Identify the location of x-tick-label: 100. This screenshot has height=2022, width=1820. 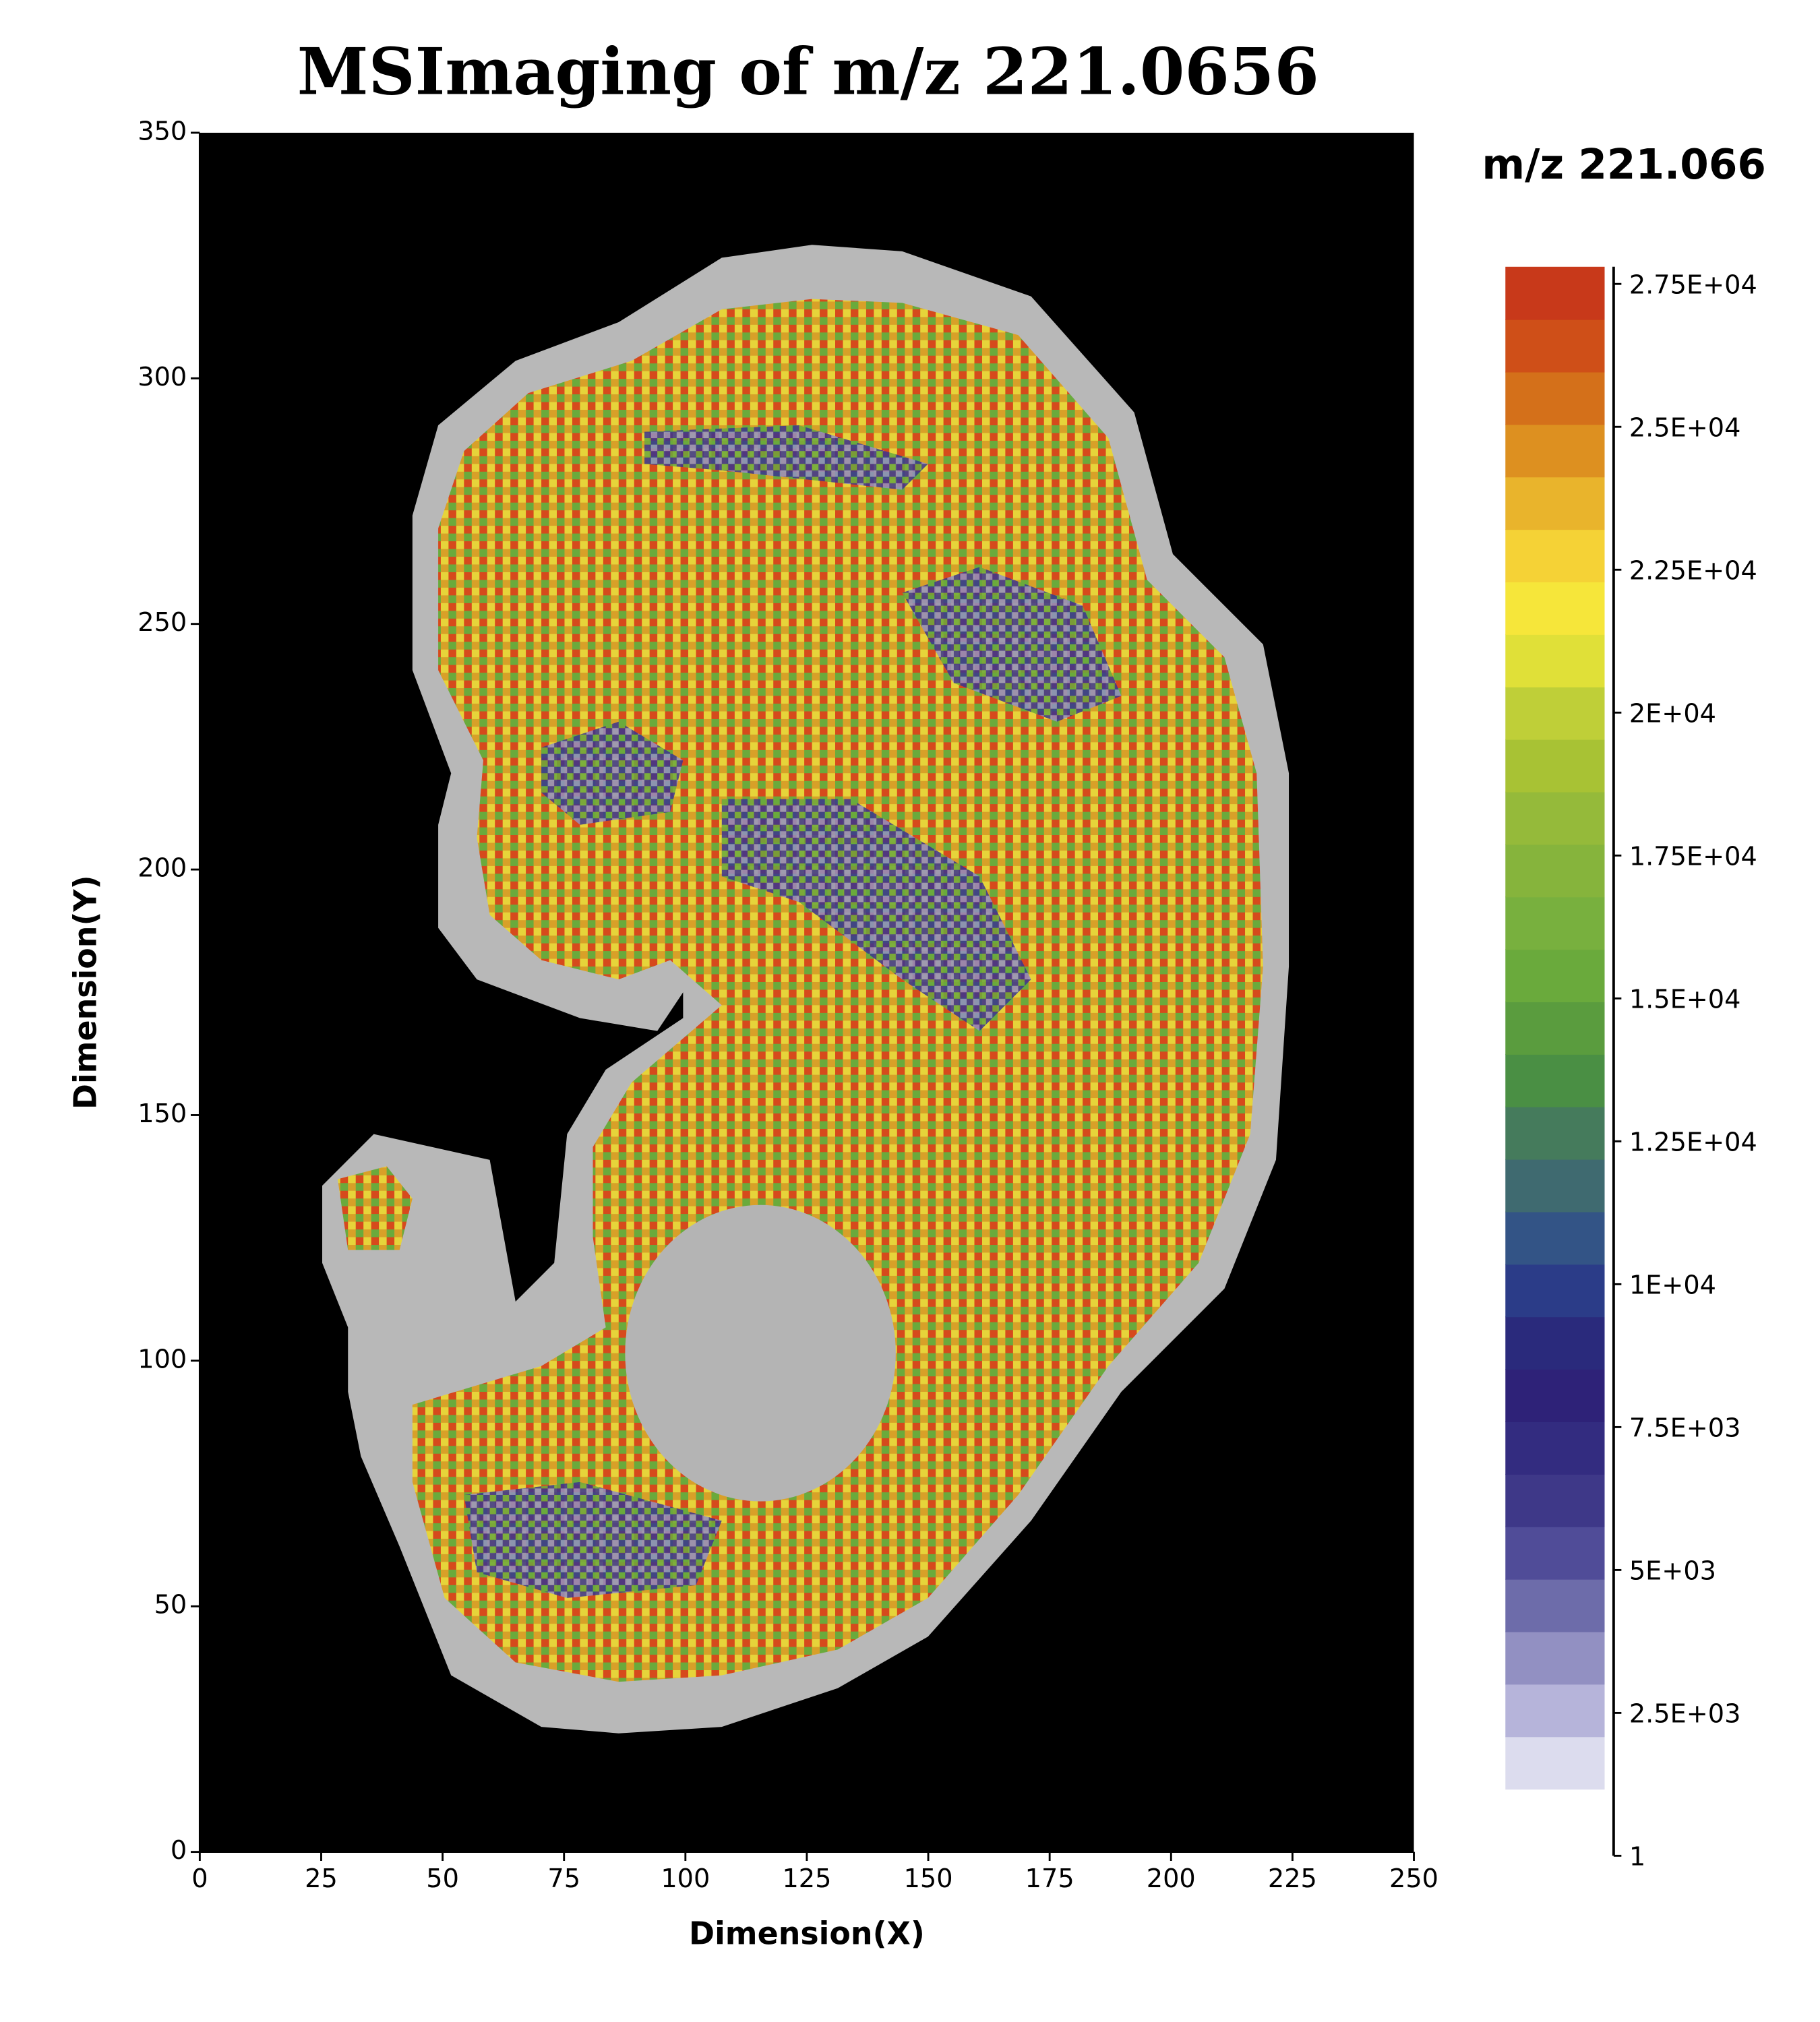
(685, 1879).